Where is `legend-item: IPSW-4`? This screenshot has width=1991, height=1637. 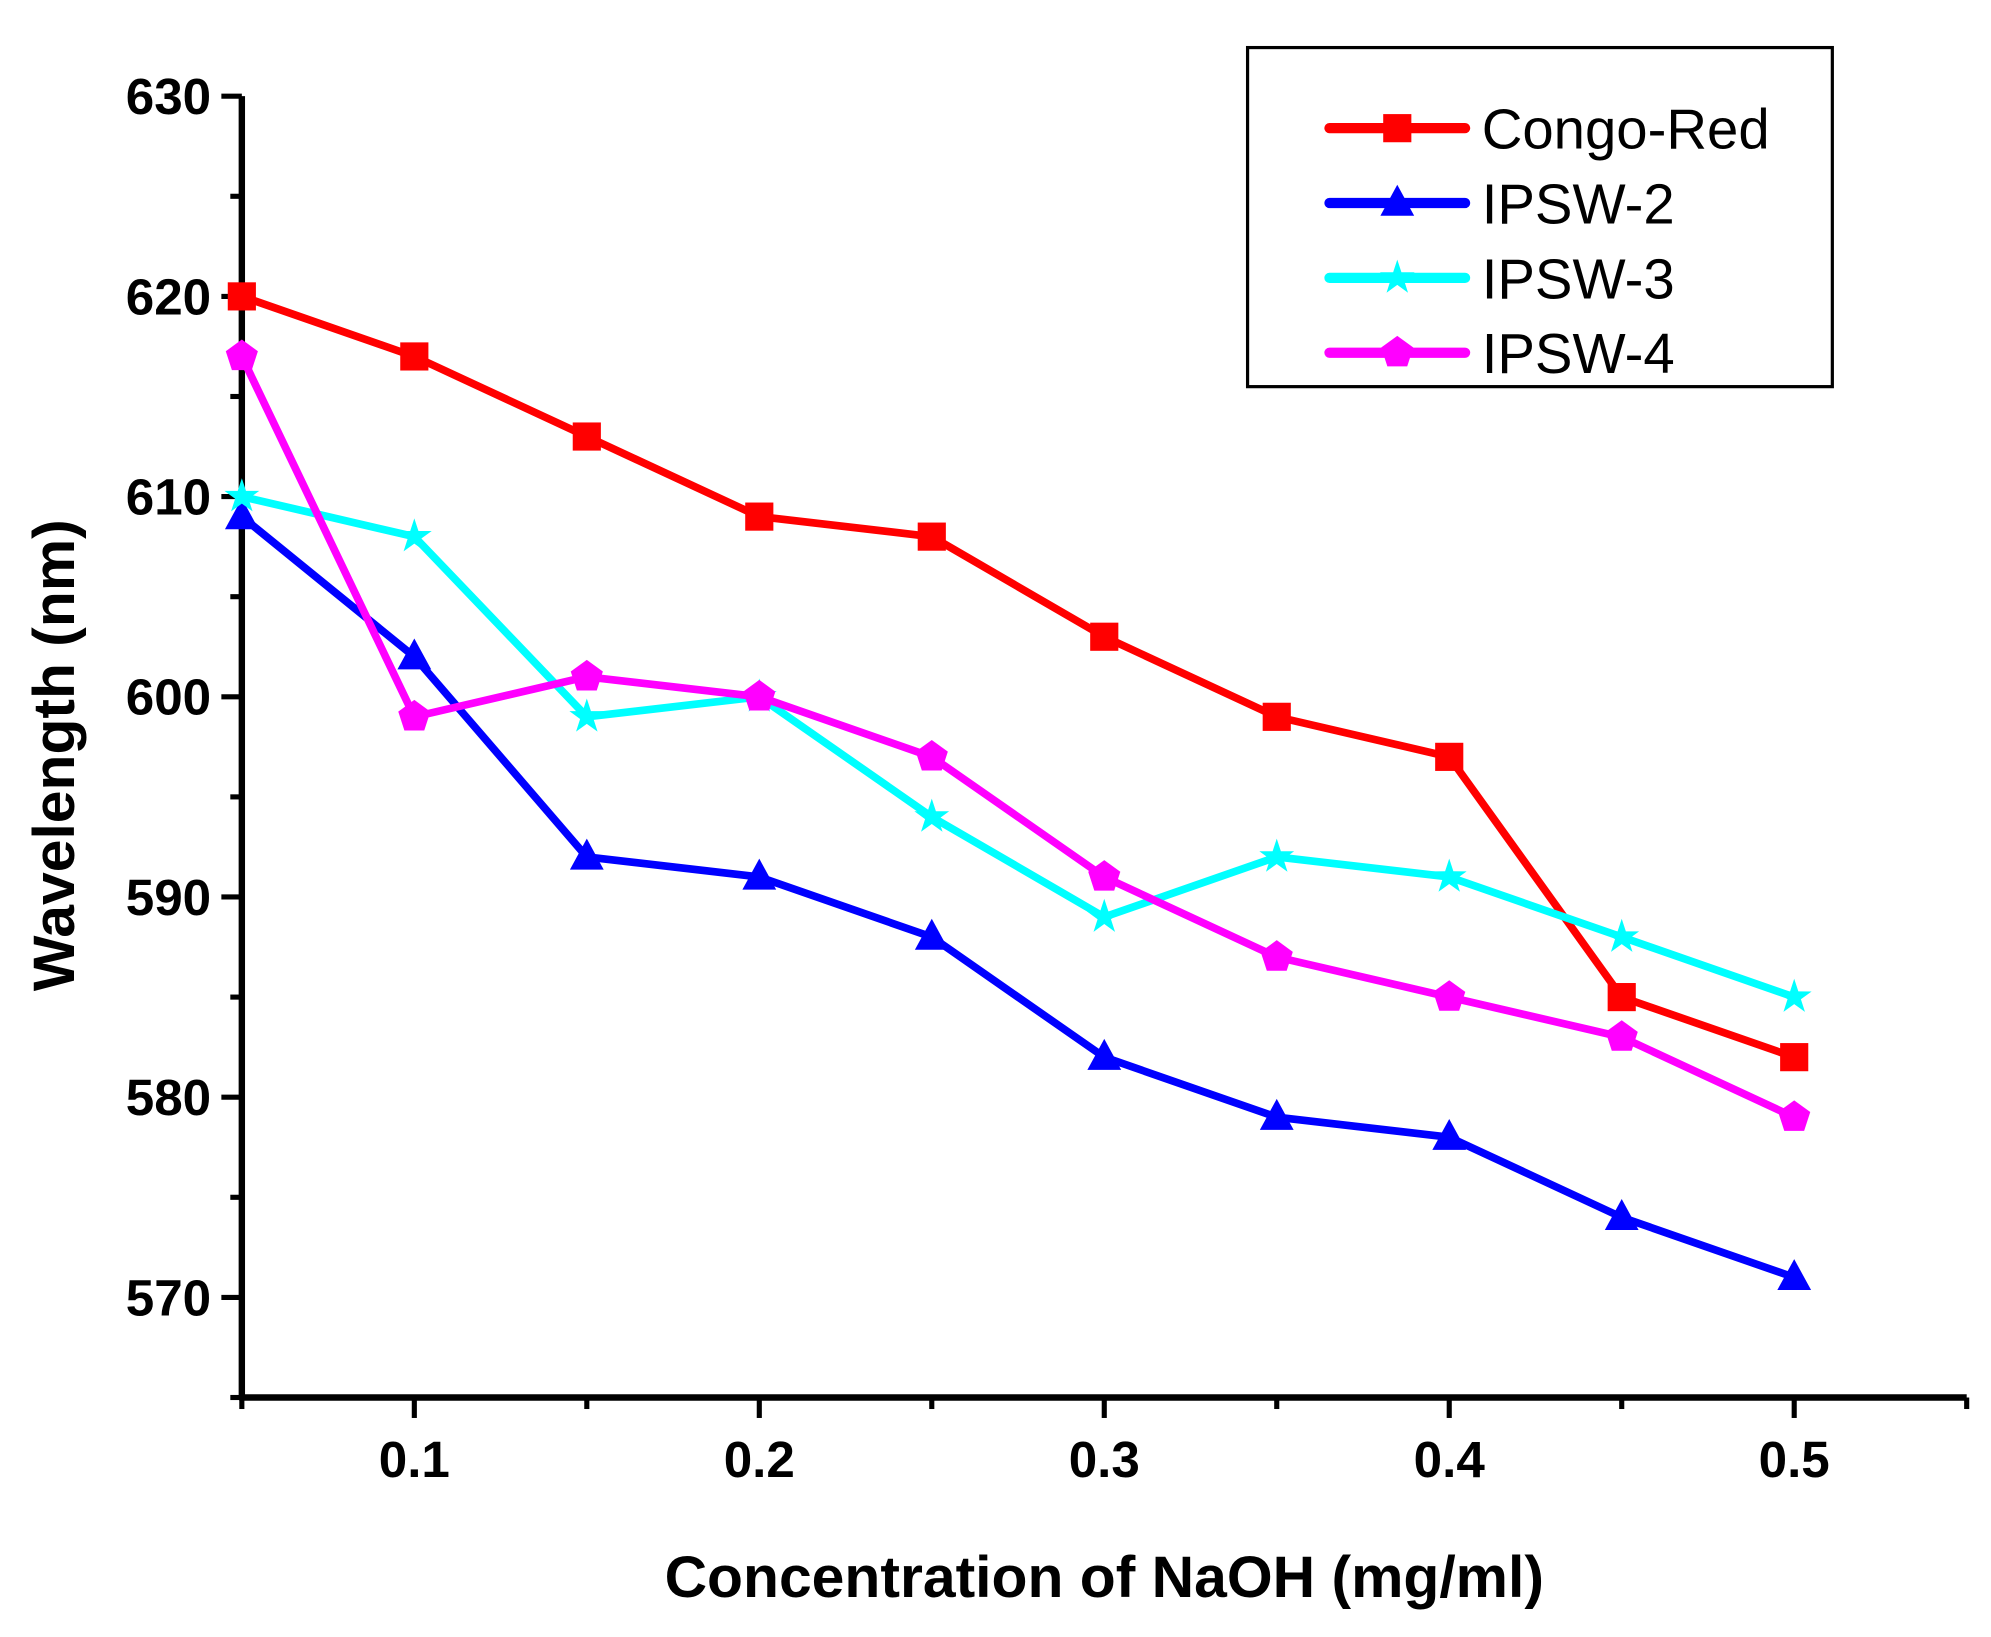
legend-item: IPSW-4 is located at coordinates (1499, 353).